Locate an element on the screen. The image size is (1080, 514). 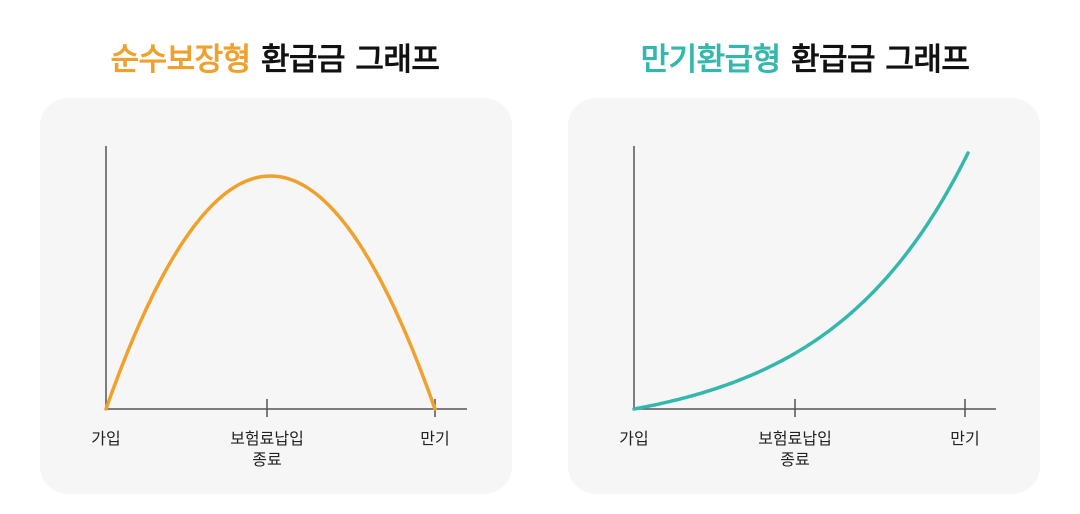
x-tick-label-start-left: 가입 is located at coordinates (105, 438).